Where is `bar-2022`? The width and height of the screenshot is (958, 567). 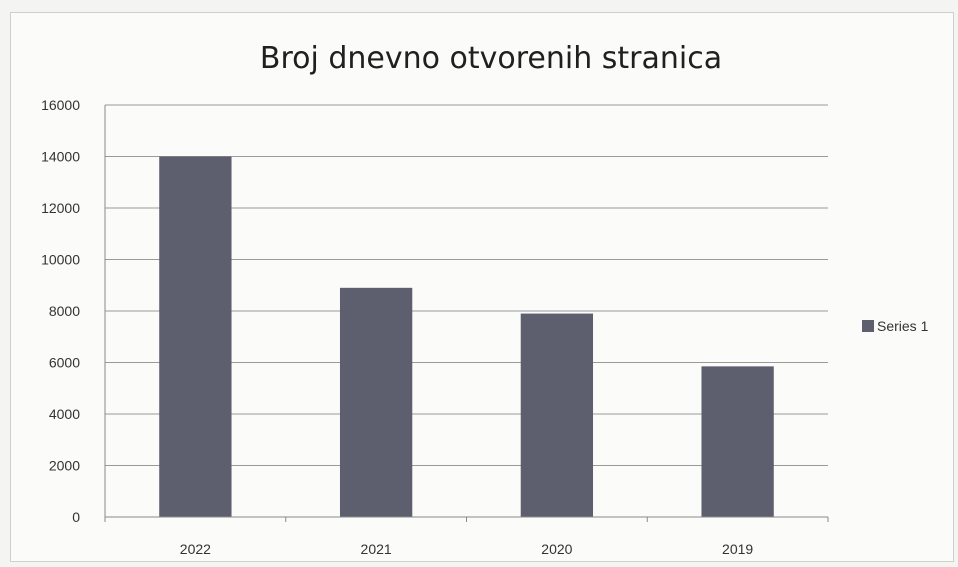
bar-2022 is located at coordinates (195, 336).